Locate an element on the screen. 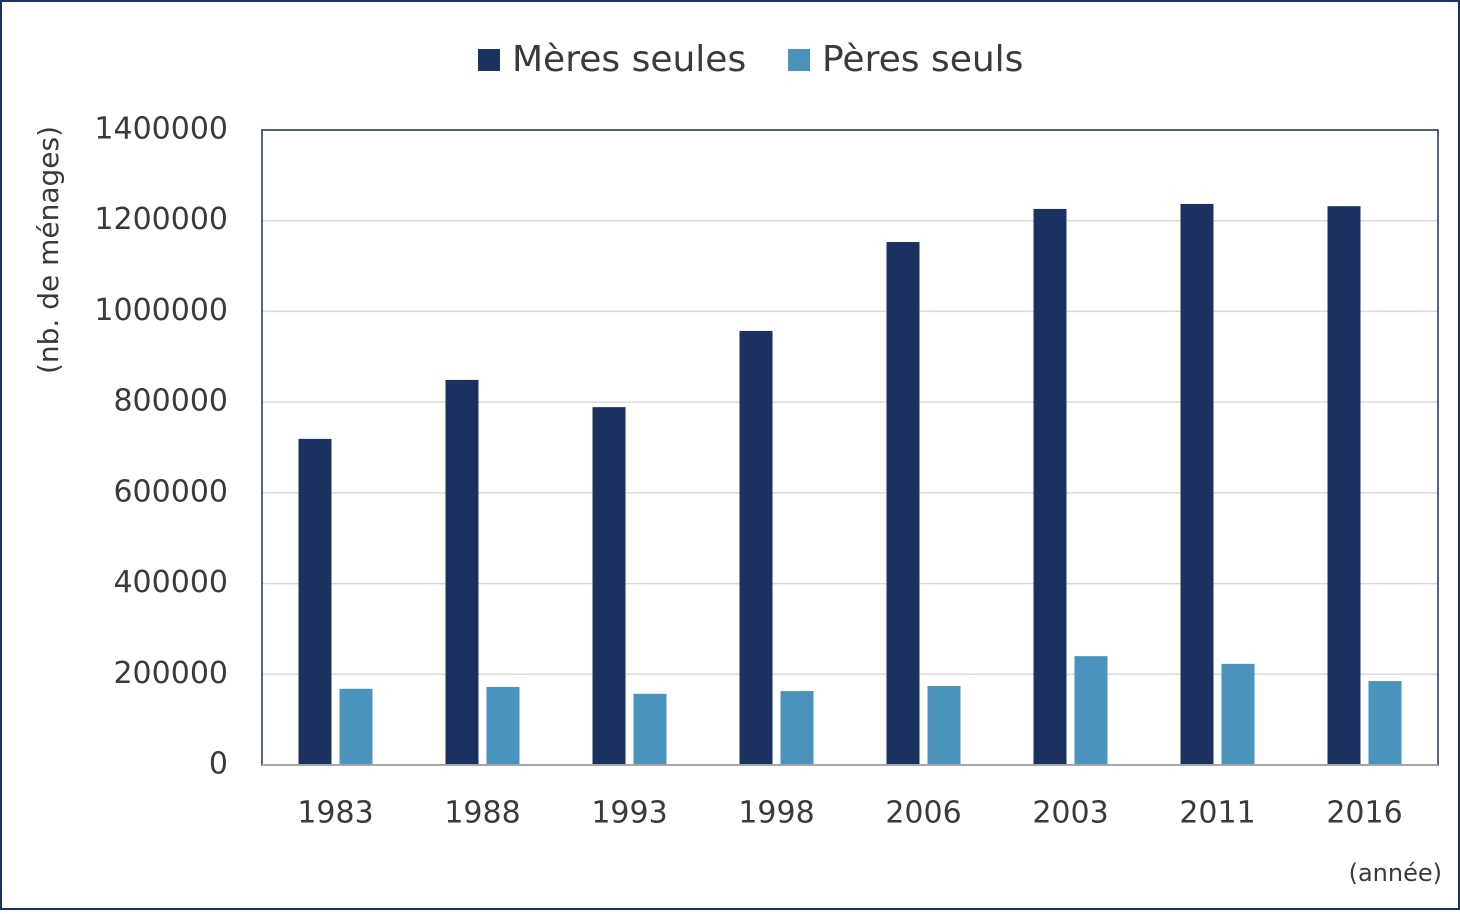  y-tick-label: 400000 is located at coordinates (170, 582).